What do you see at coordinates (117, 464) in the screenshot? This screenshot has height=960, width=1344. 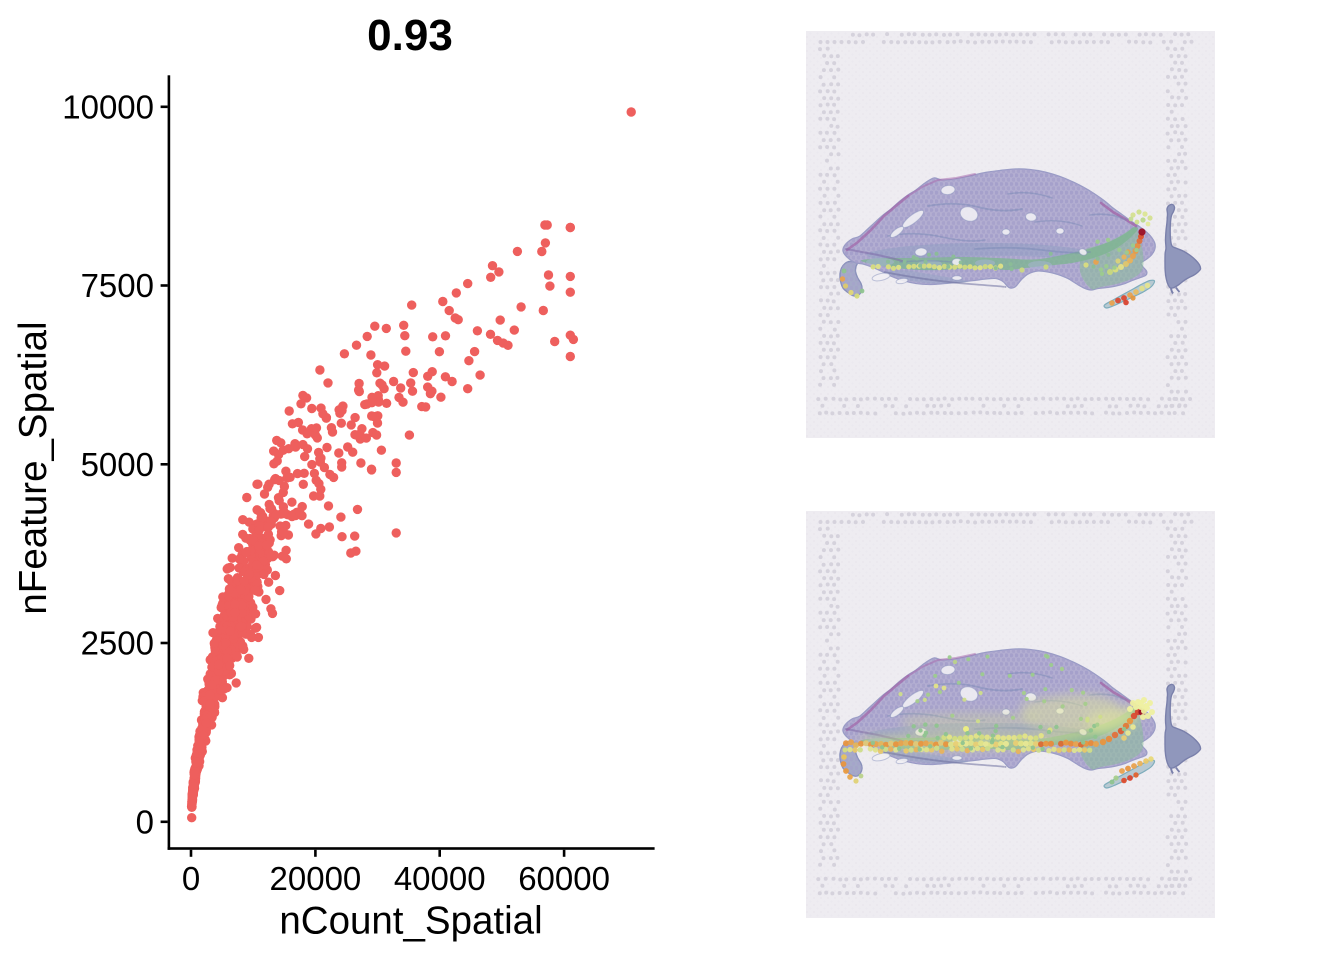 I see `svg-text: 5000` at bounding box center [117, 464].